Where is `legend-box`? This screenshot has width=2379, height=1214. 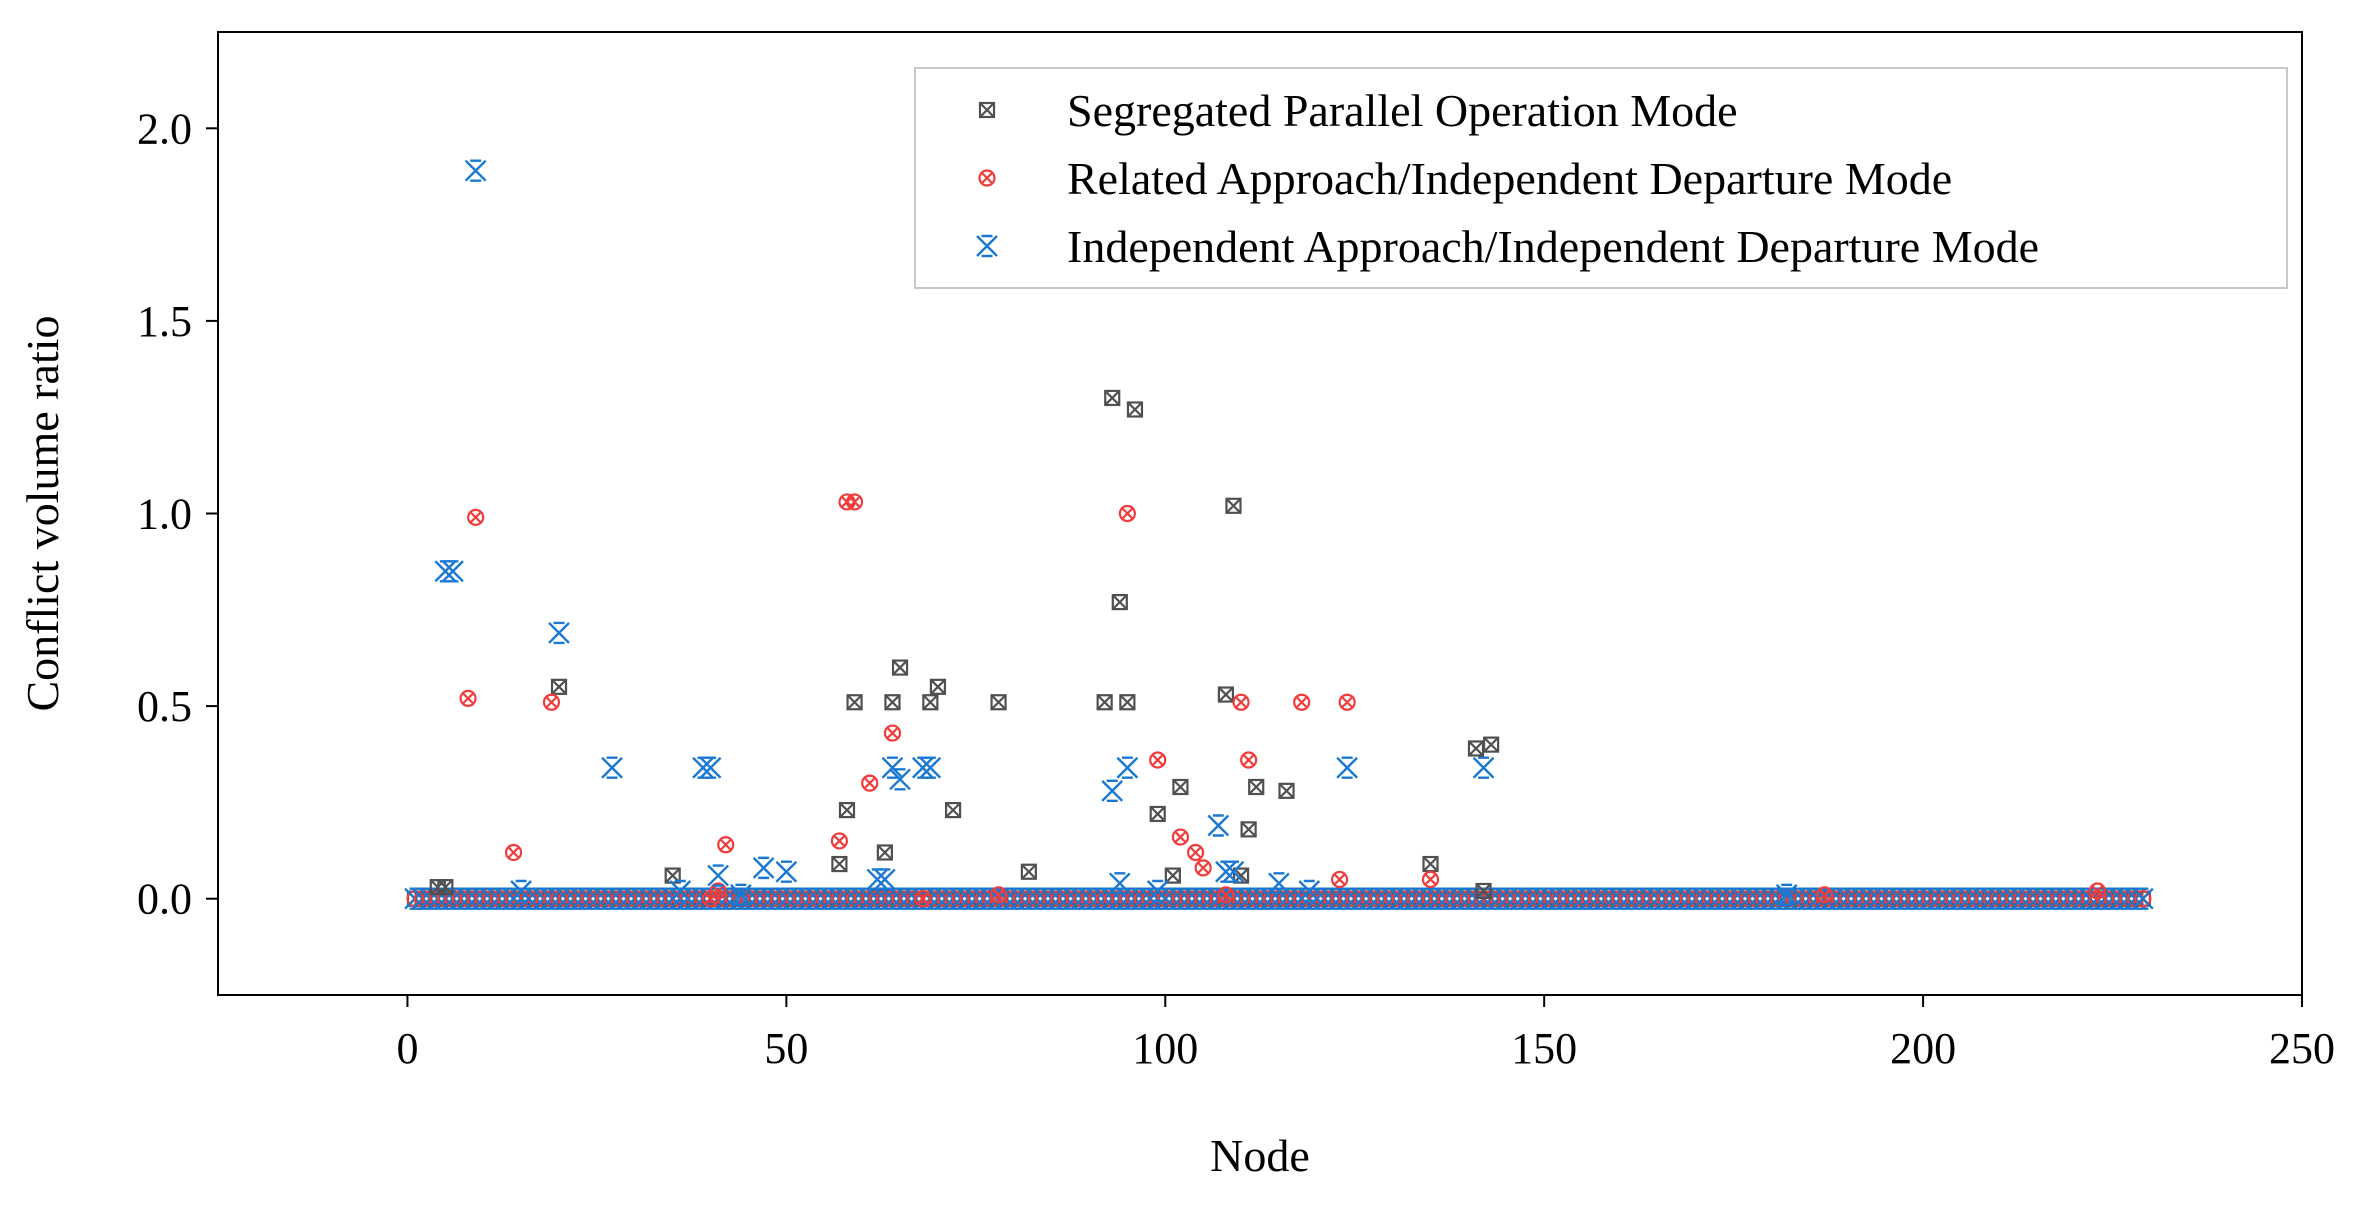
legend-box is located at coordinates (1601, 178).